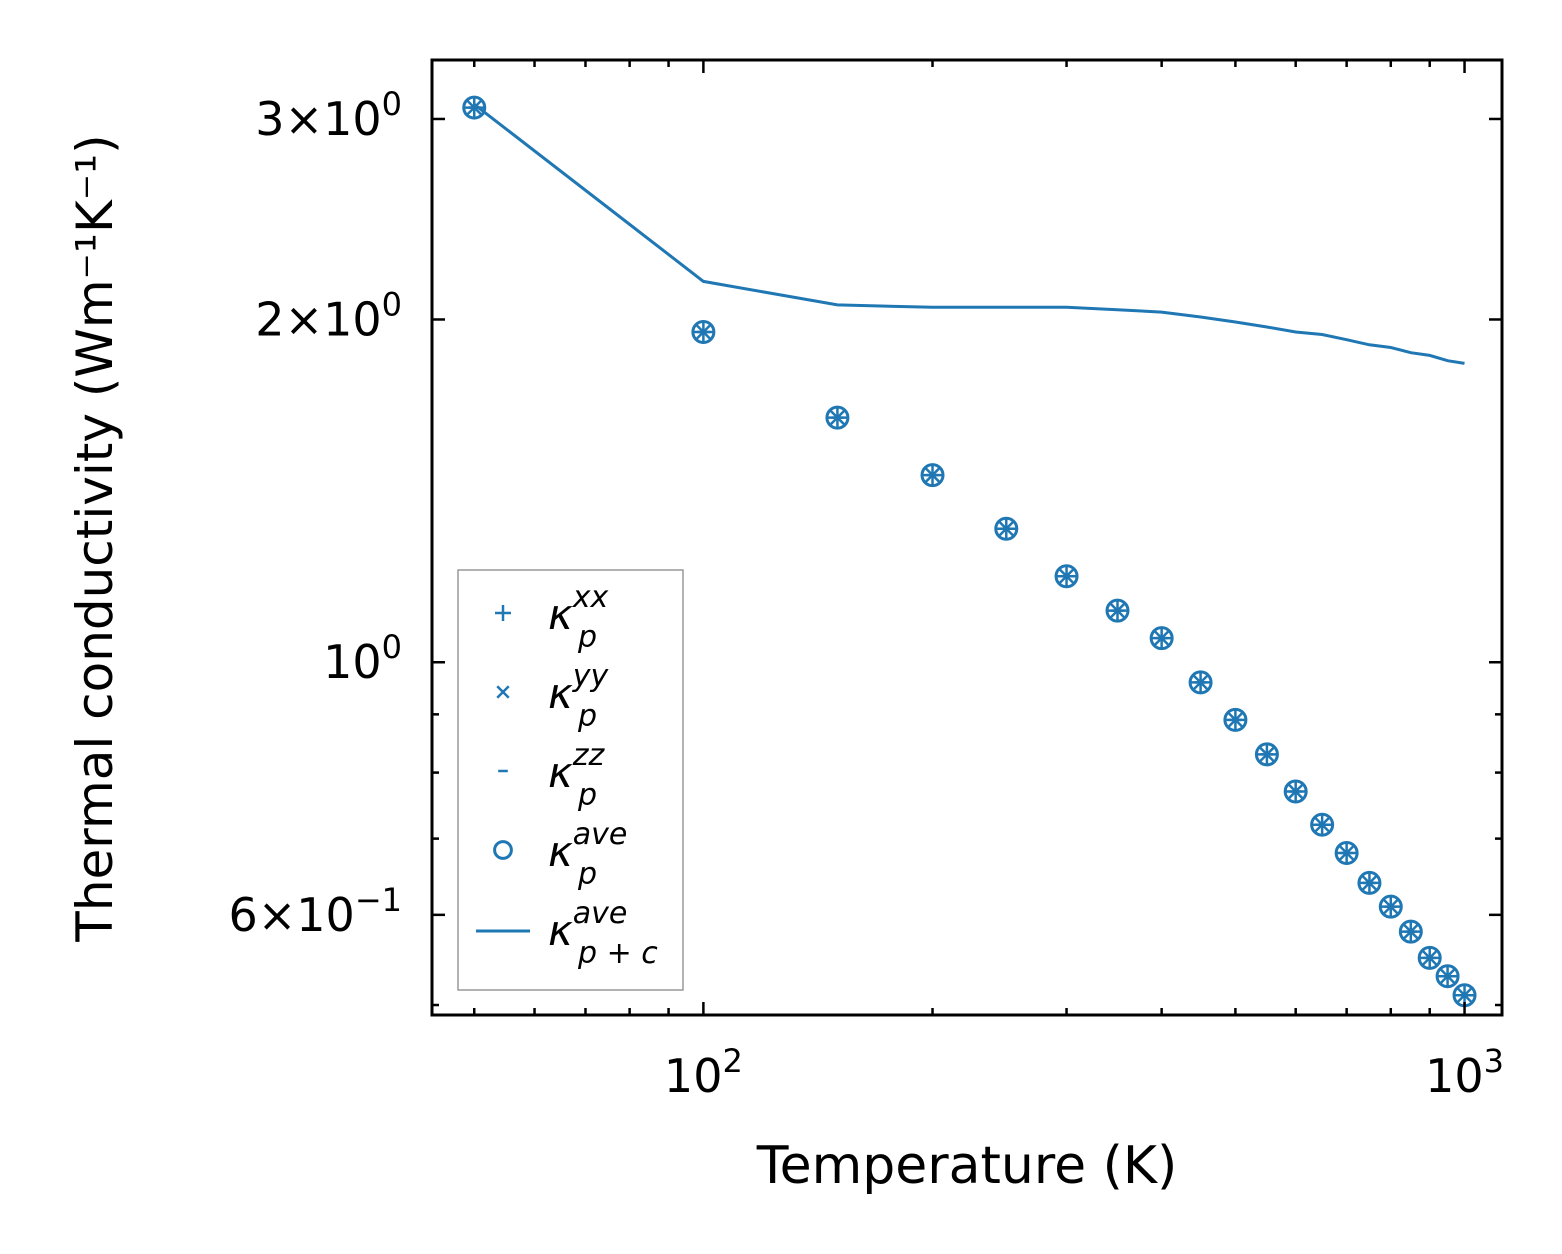 This screenshot has width=1562, height=1254. I want to click on y-tick-label-2: 2×100, so click(328, 315).